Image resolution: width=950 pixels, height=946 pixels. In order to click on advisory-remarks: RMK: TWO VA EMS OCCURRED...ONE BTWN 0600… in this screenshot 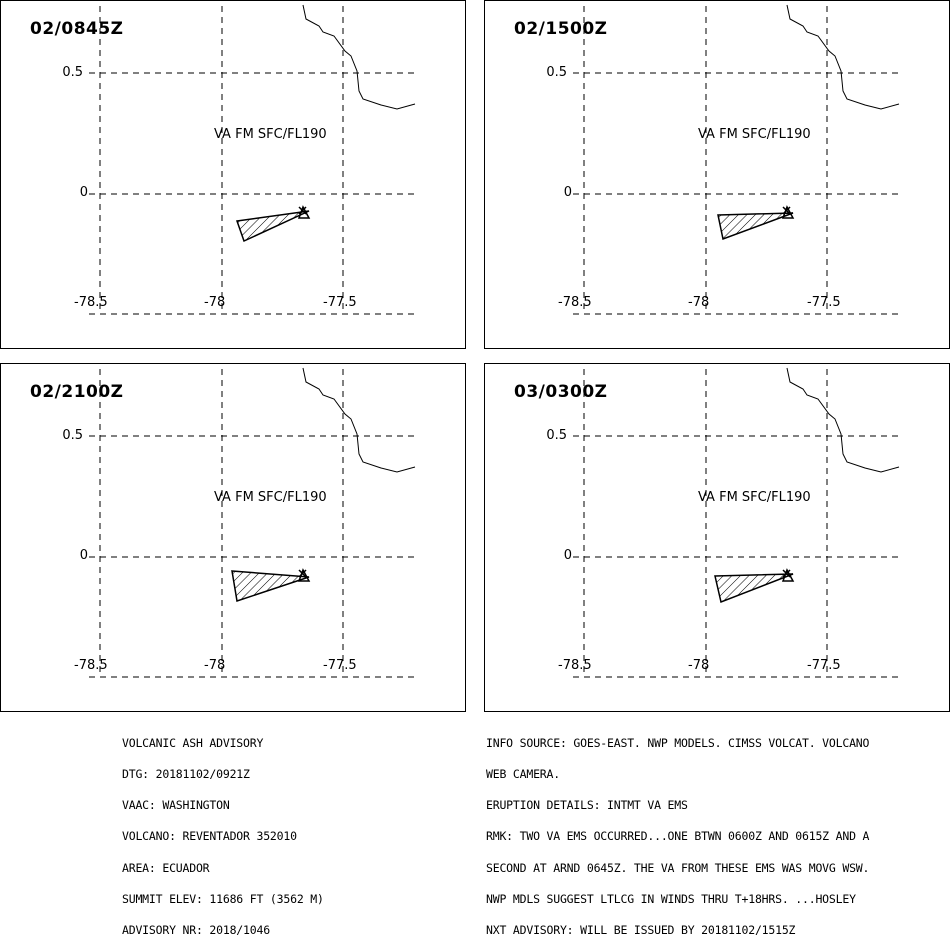, I will do `click(678, 836)`.